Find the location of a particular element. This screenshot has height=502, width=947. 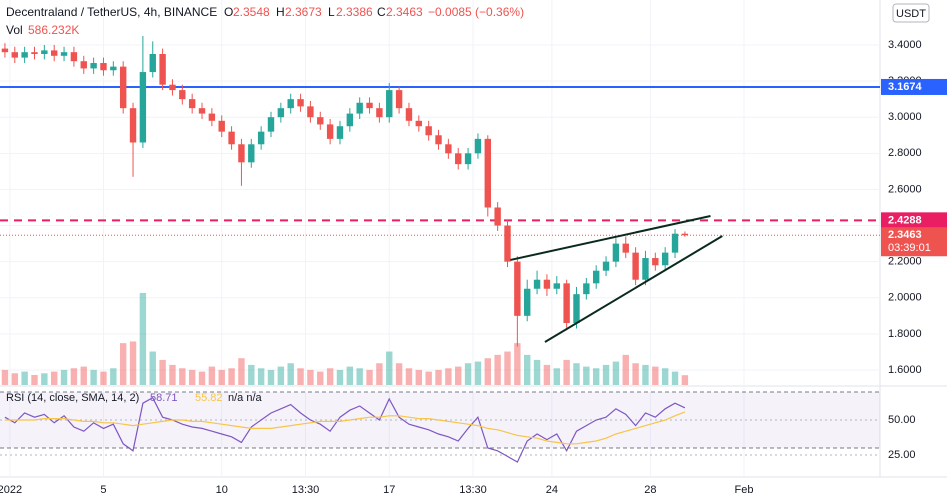

high-value: 2.3673 is located at coordinates (303, 12).